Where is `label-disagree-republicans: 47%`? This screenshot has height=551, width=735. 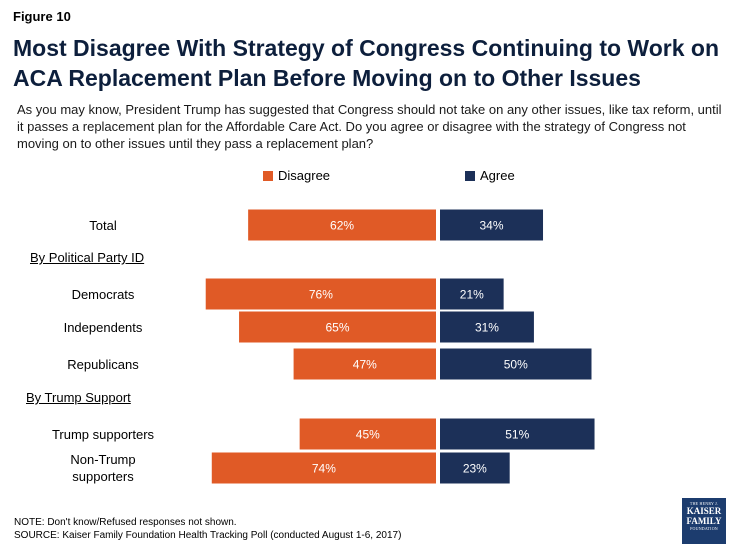
label-disagree-republicans: 47% is located at coordinates (365, 365).